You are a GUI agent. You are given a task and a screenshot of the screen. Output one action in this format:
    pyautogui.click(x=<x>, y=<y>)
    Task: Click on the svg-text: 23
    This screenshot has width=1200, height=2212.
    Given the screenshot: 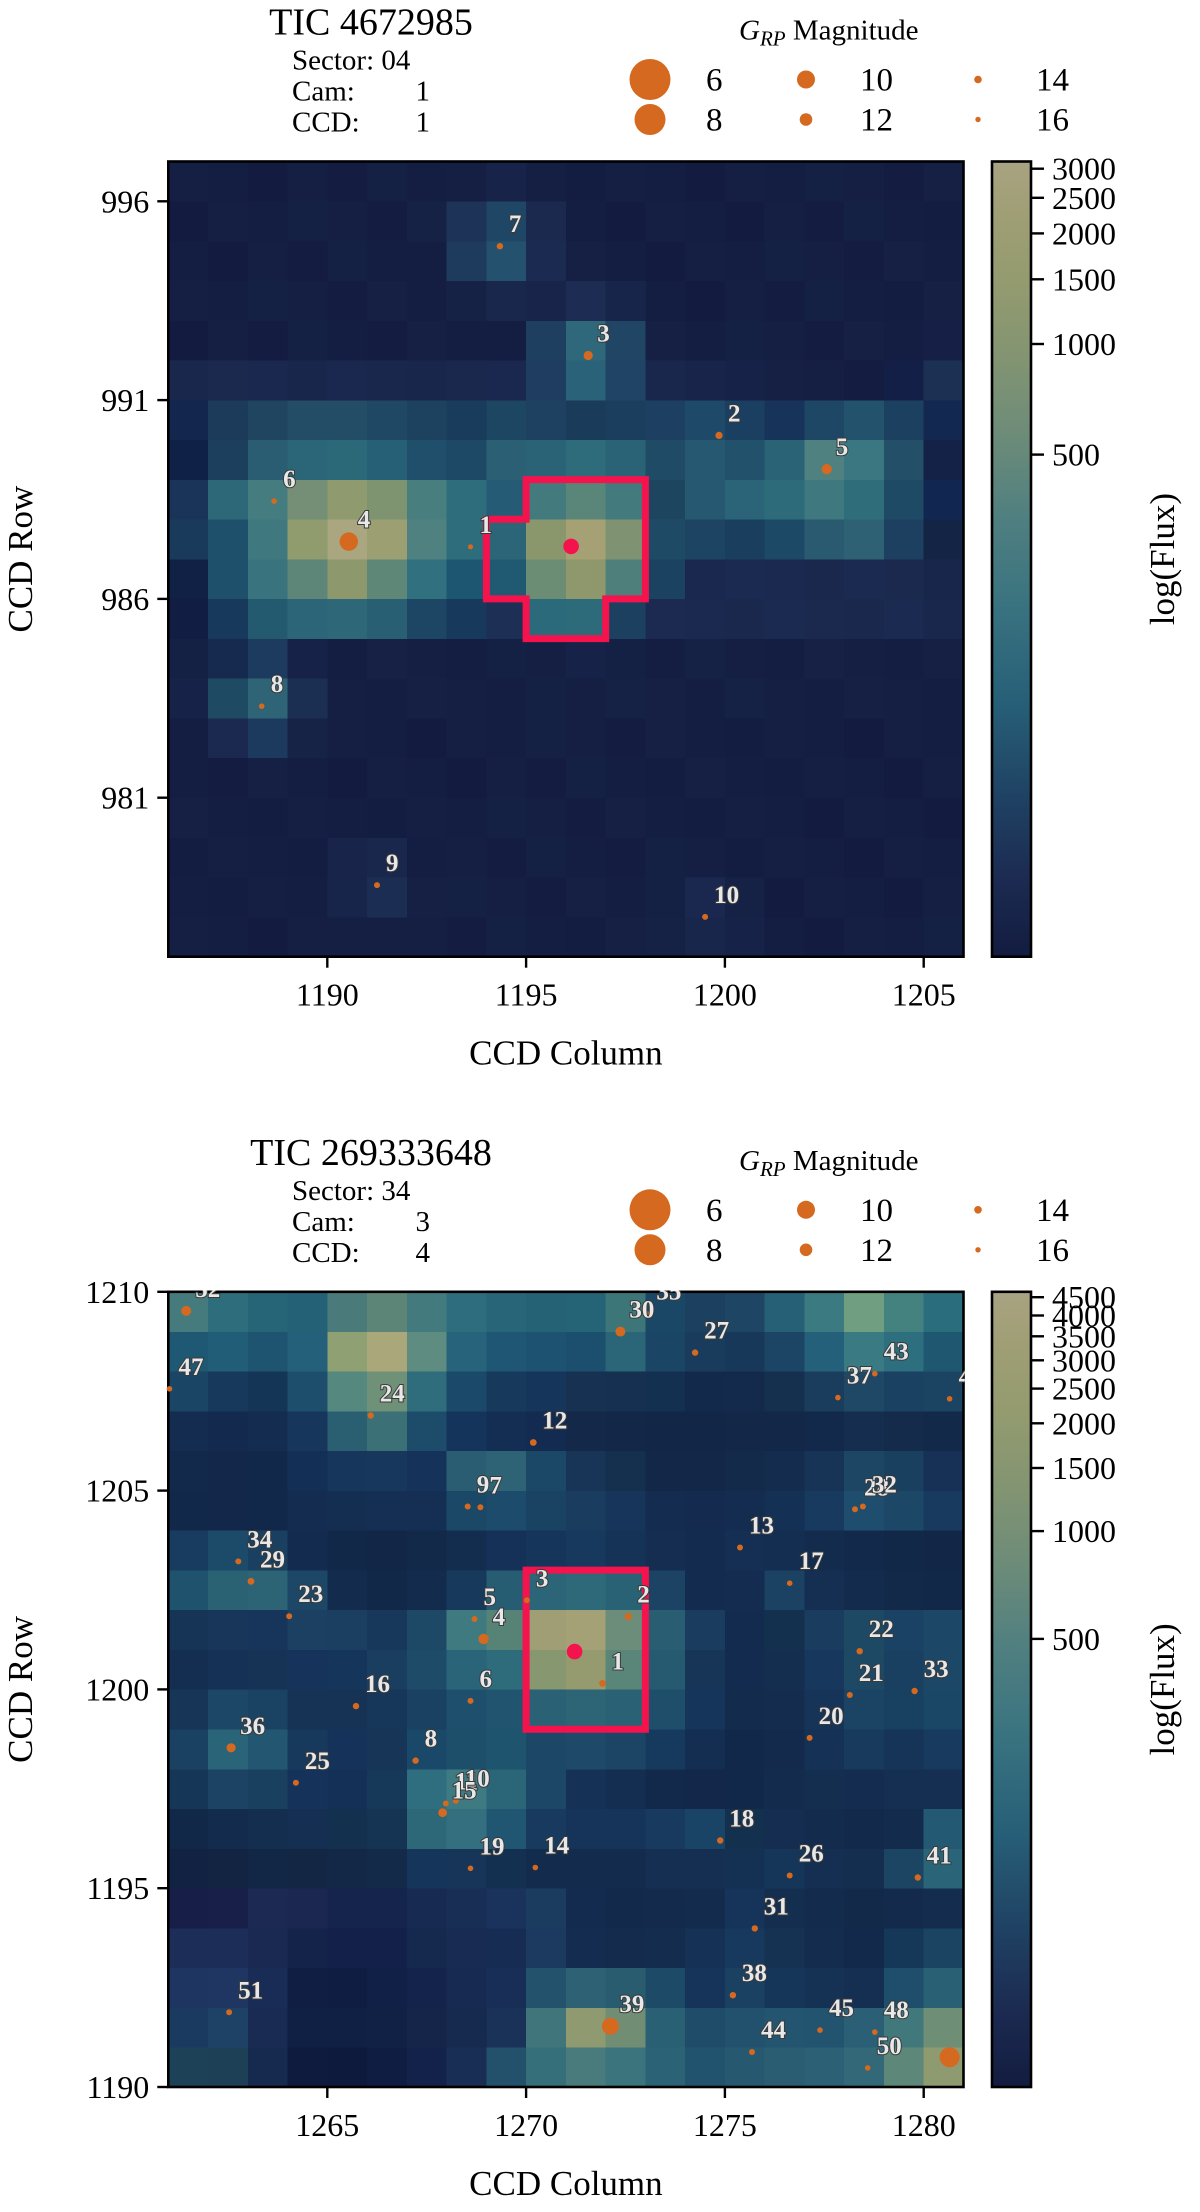 What is the action you would take?
    pyautogui.click(x=310, y=1594)
    